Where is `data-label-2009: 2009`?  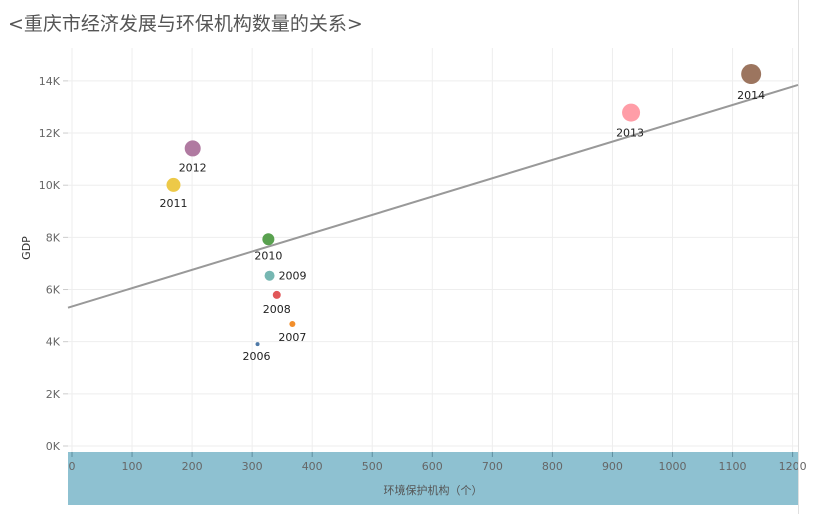 data-label-2009: 2009 is located at coordinates (293, 276).